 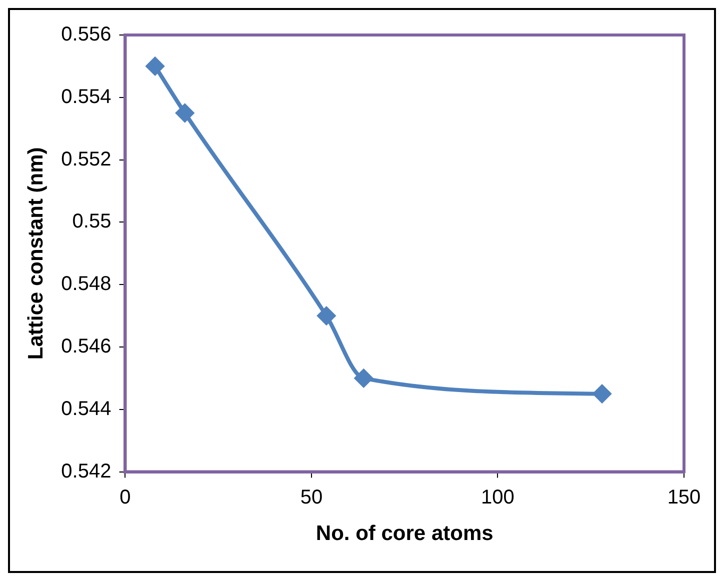 I want to click on y-tick-label: 0.544, so click(x=86, y=409).